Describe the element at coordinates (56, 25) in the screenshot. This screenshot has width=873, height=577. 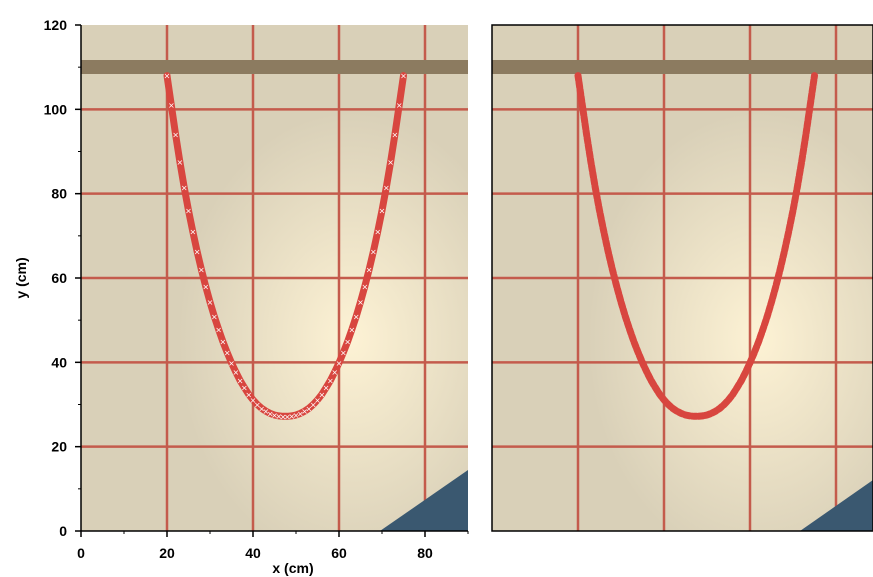
I see `y-tick-label: 120` at that location.